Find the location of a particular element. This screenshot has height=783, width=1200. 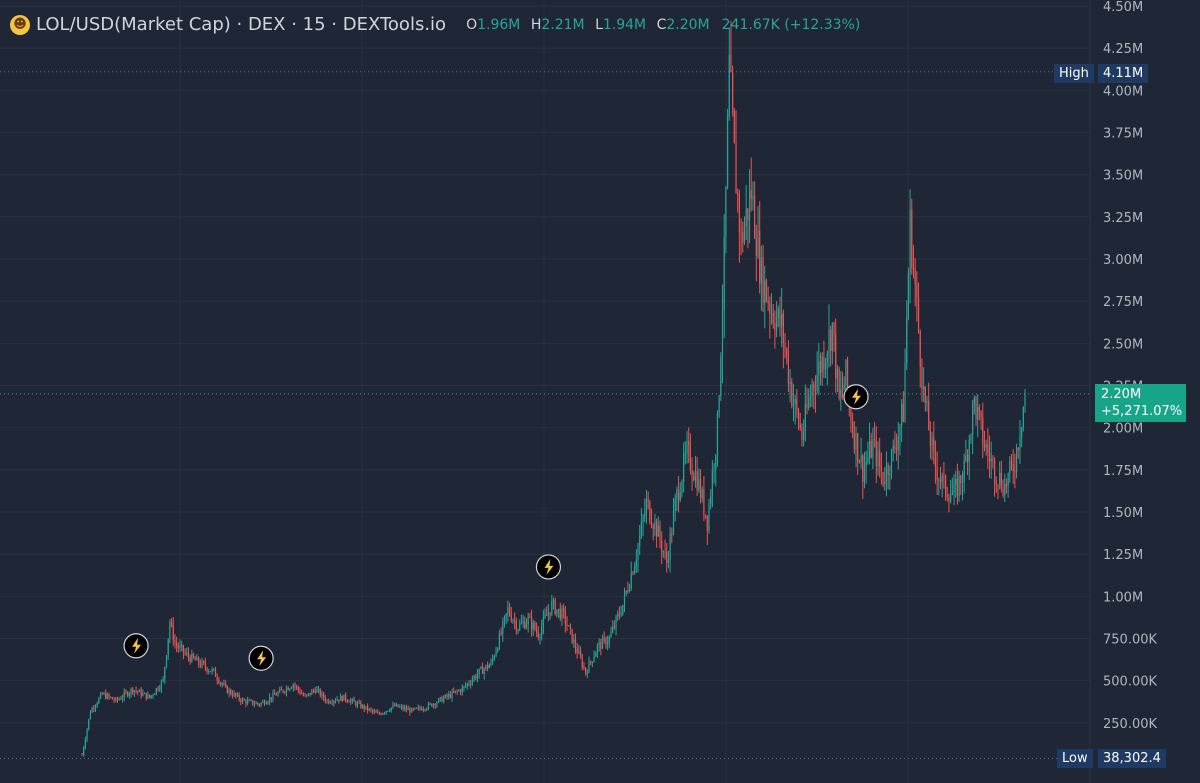

y-tick-label: 2.00M is located at coordinates (1123, 429).